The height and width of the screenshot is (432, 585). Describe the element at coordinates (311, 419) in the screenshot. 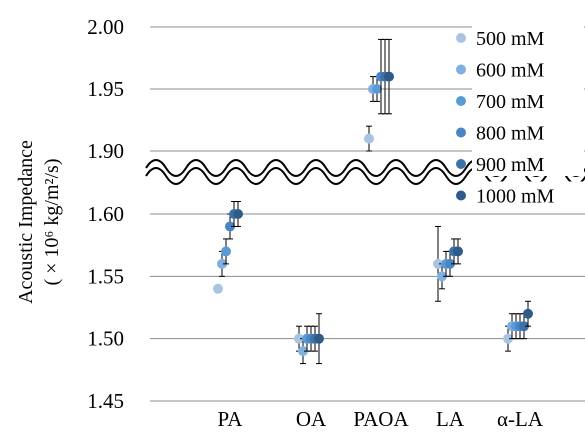

I see `x-tick-label: OA` at that location.